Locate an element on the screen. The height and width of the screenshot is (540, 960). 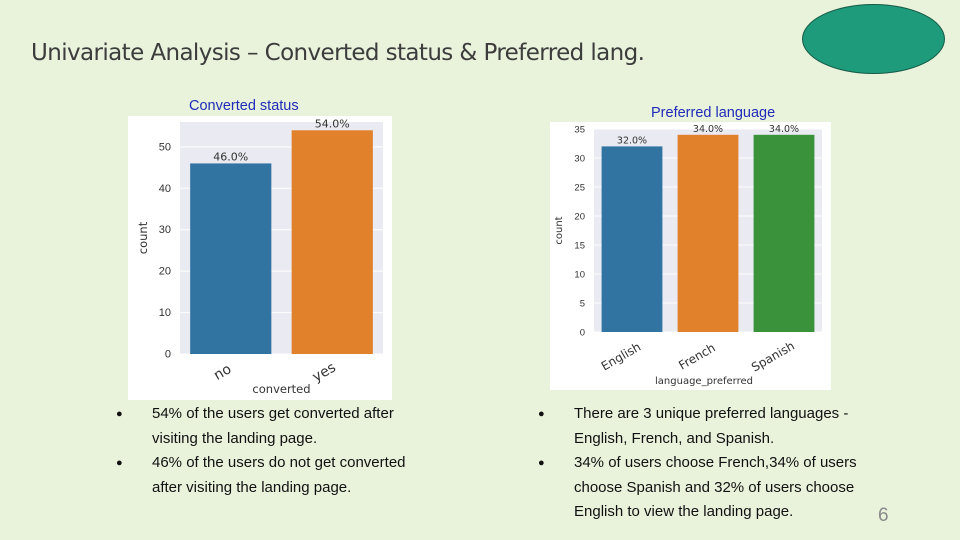
language-ytick-label: 25 is located at coordinates (579, 188).